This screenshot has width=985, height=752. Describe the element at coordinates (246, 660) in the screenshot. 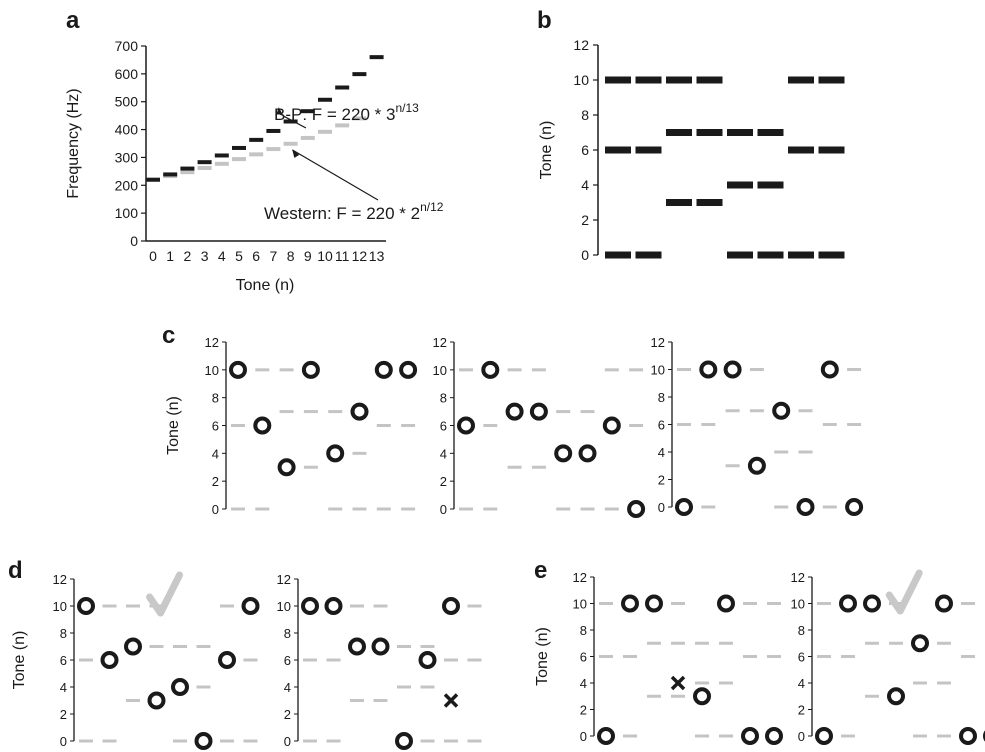

I see `panel-d-charts: 0 2 4 6 8 10 12 Tone (n) 0 2 4 6 8 10 12` at that location.